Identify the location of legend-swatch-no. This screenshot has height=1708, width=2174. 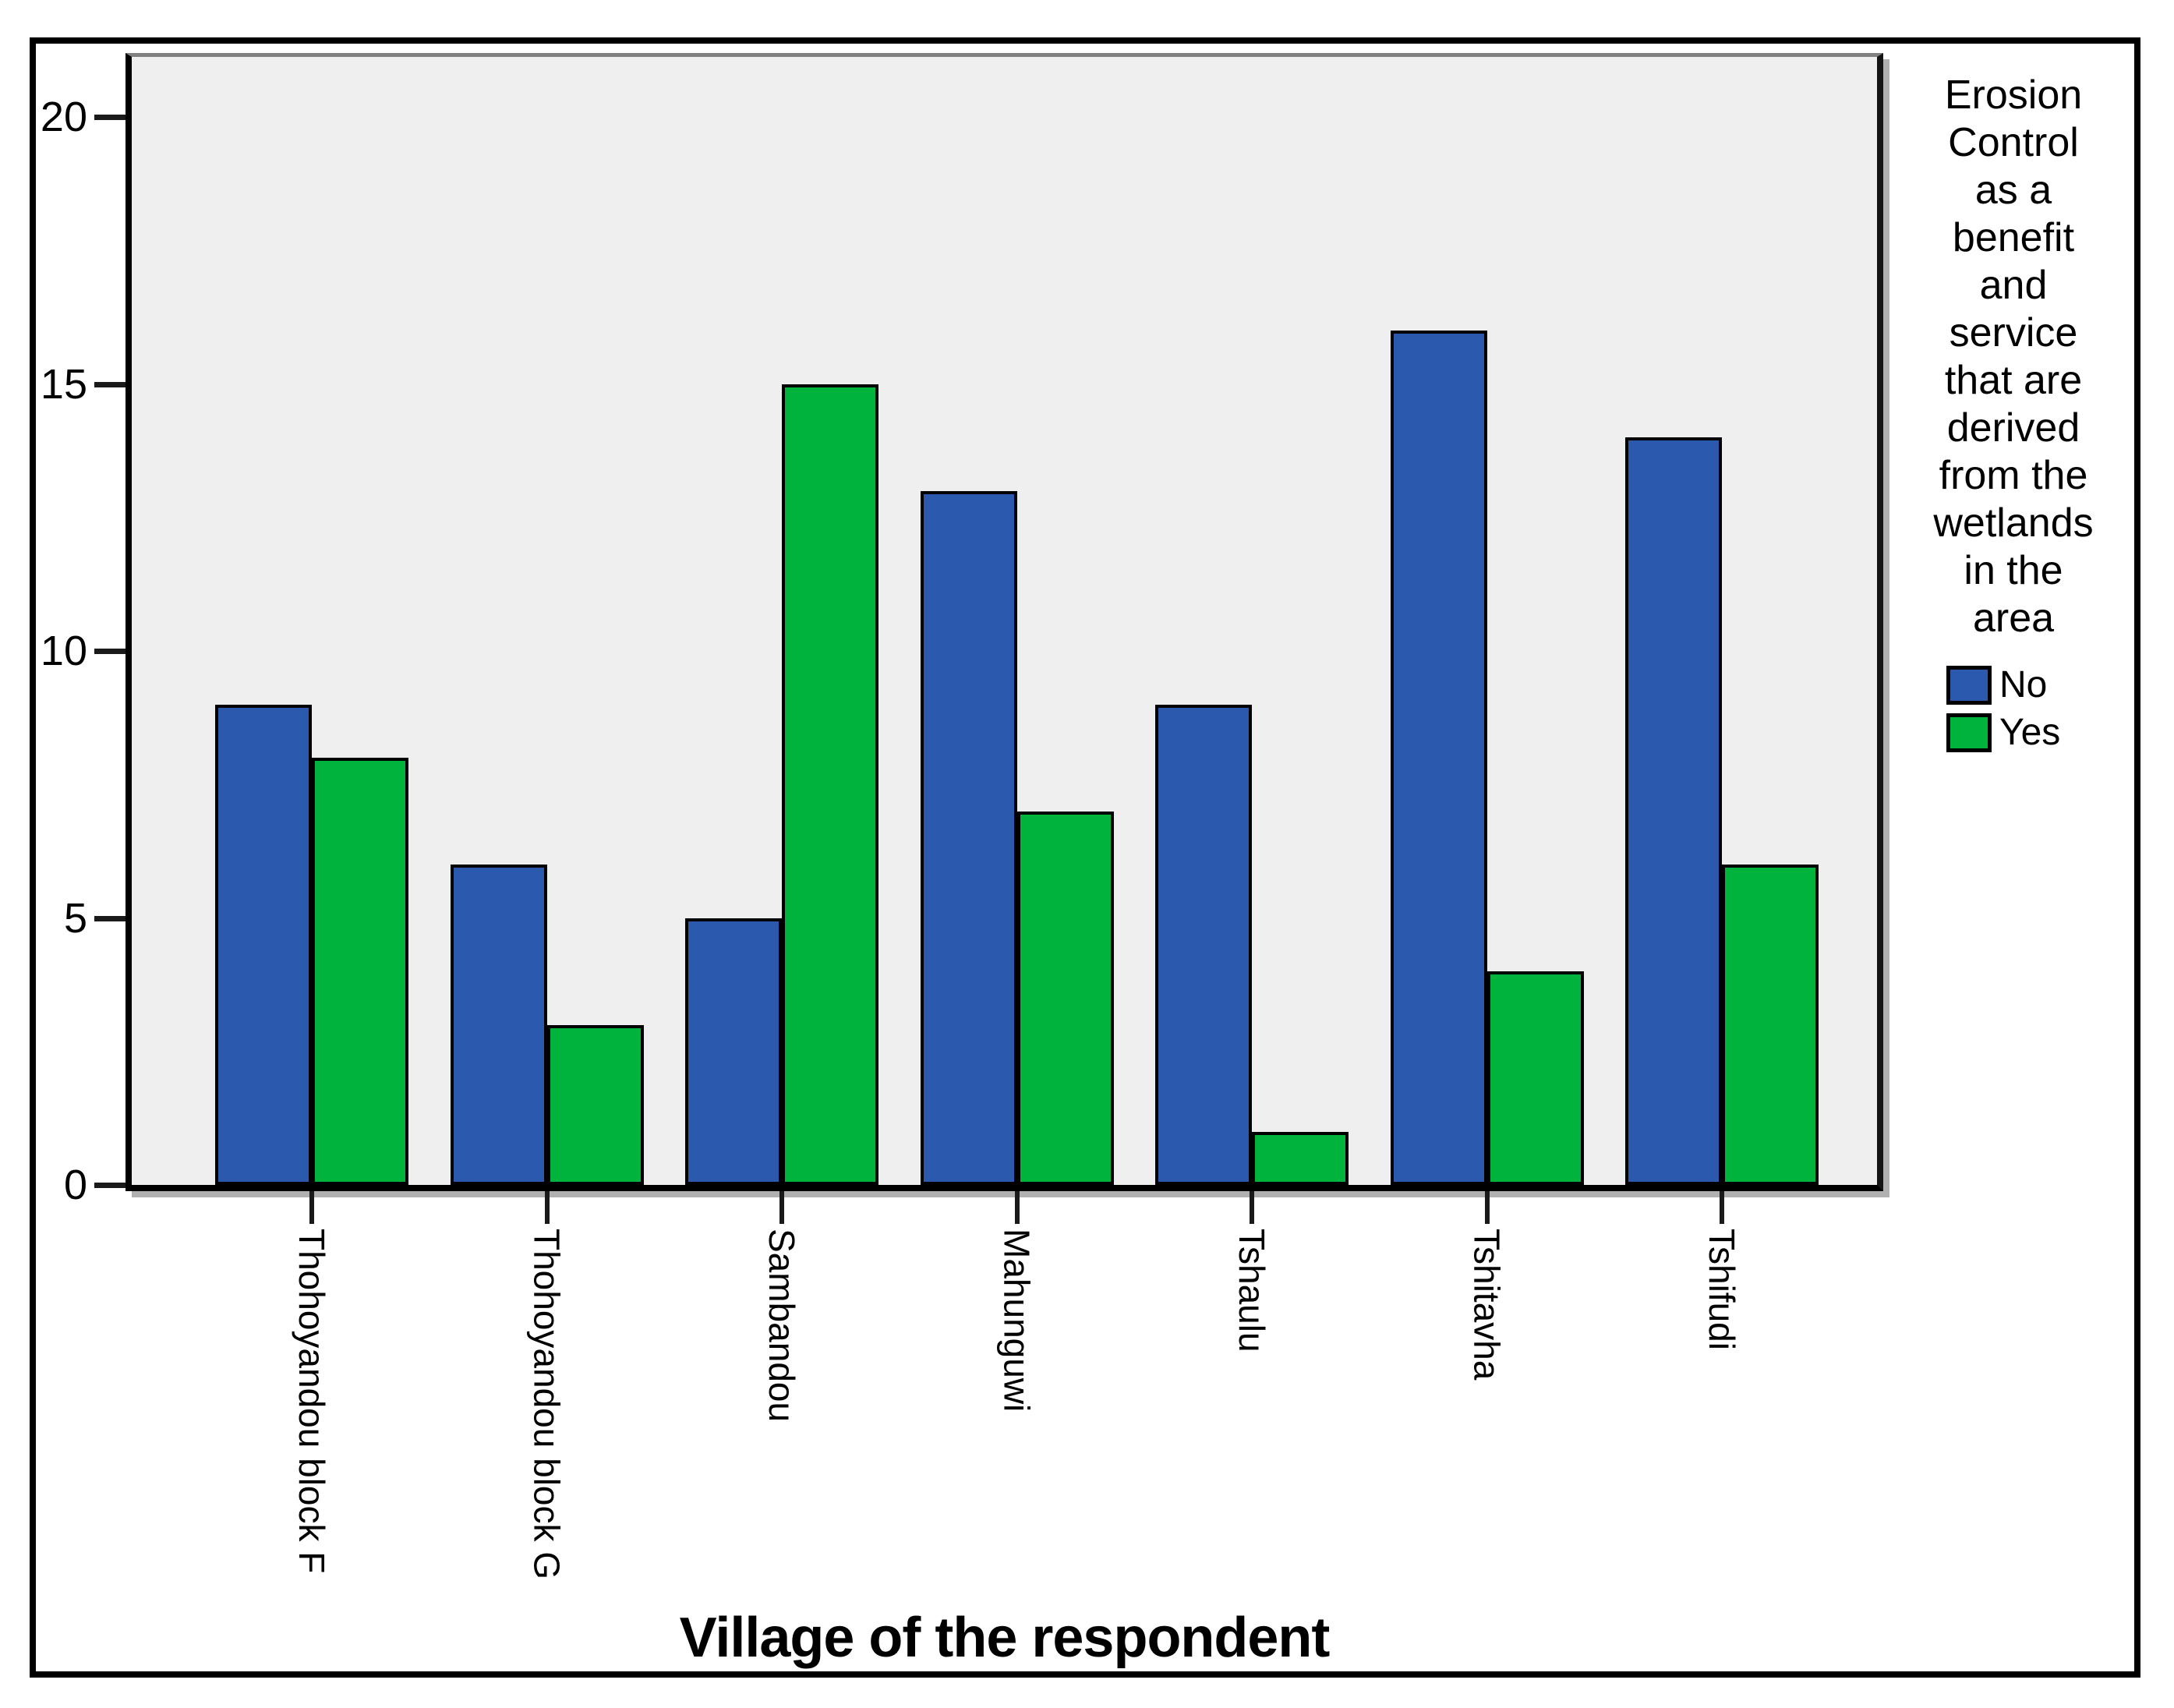
(1969, 686).